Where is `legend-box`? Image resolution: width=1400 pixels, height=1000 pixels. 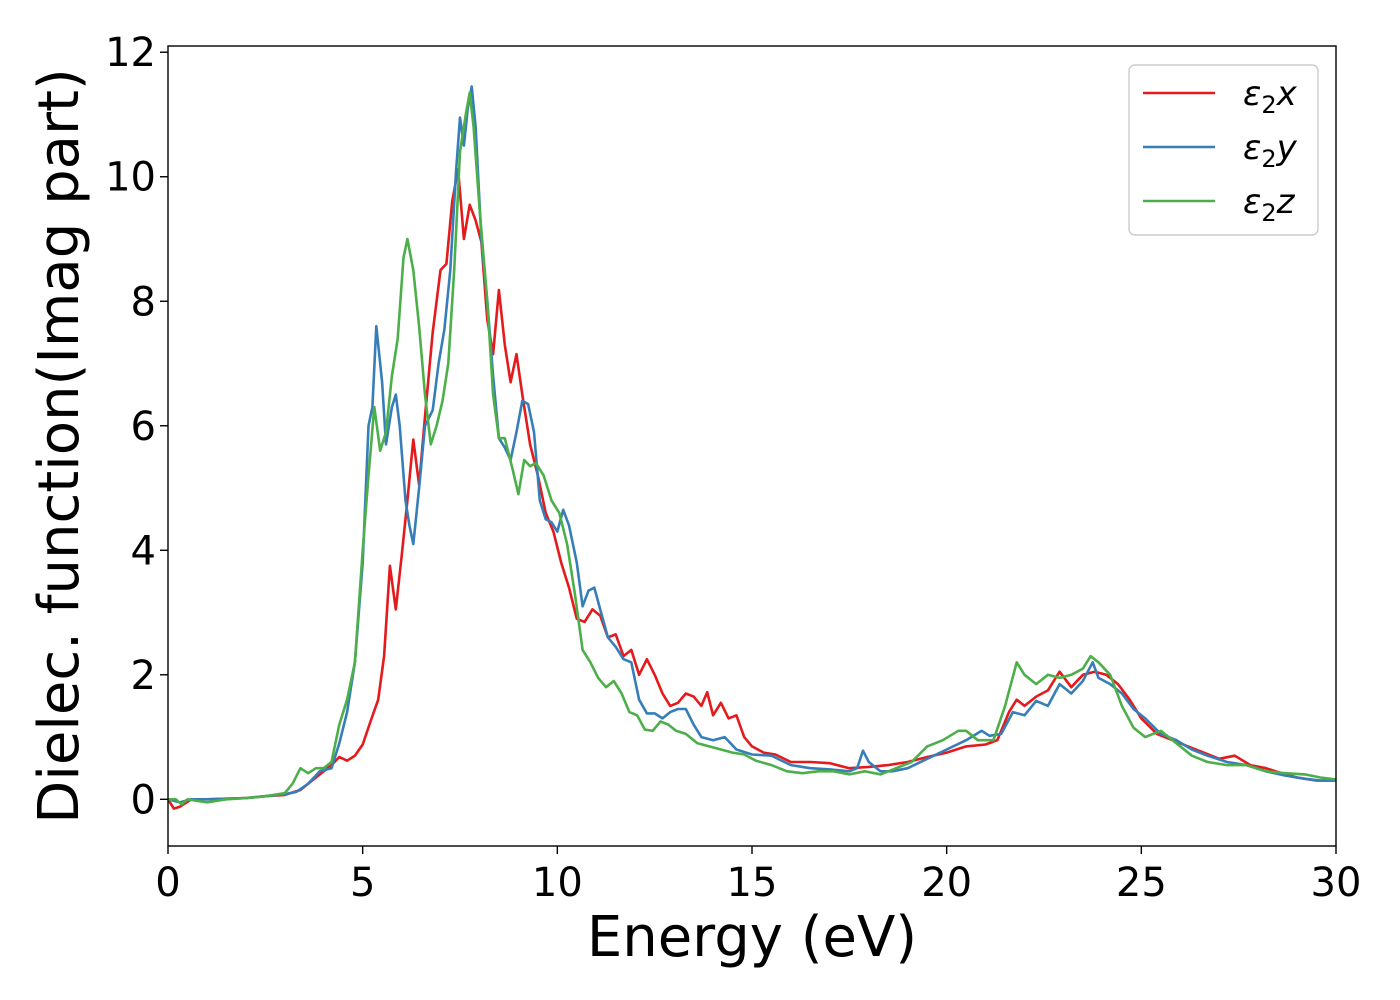
legend-box is located at coordinates (1223, 150).